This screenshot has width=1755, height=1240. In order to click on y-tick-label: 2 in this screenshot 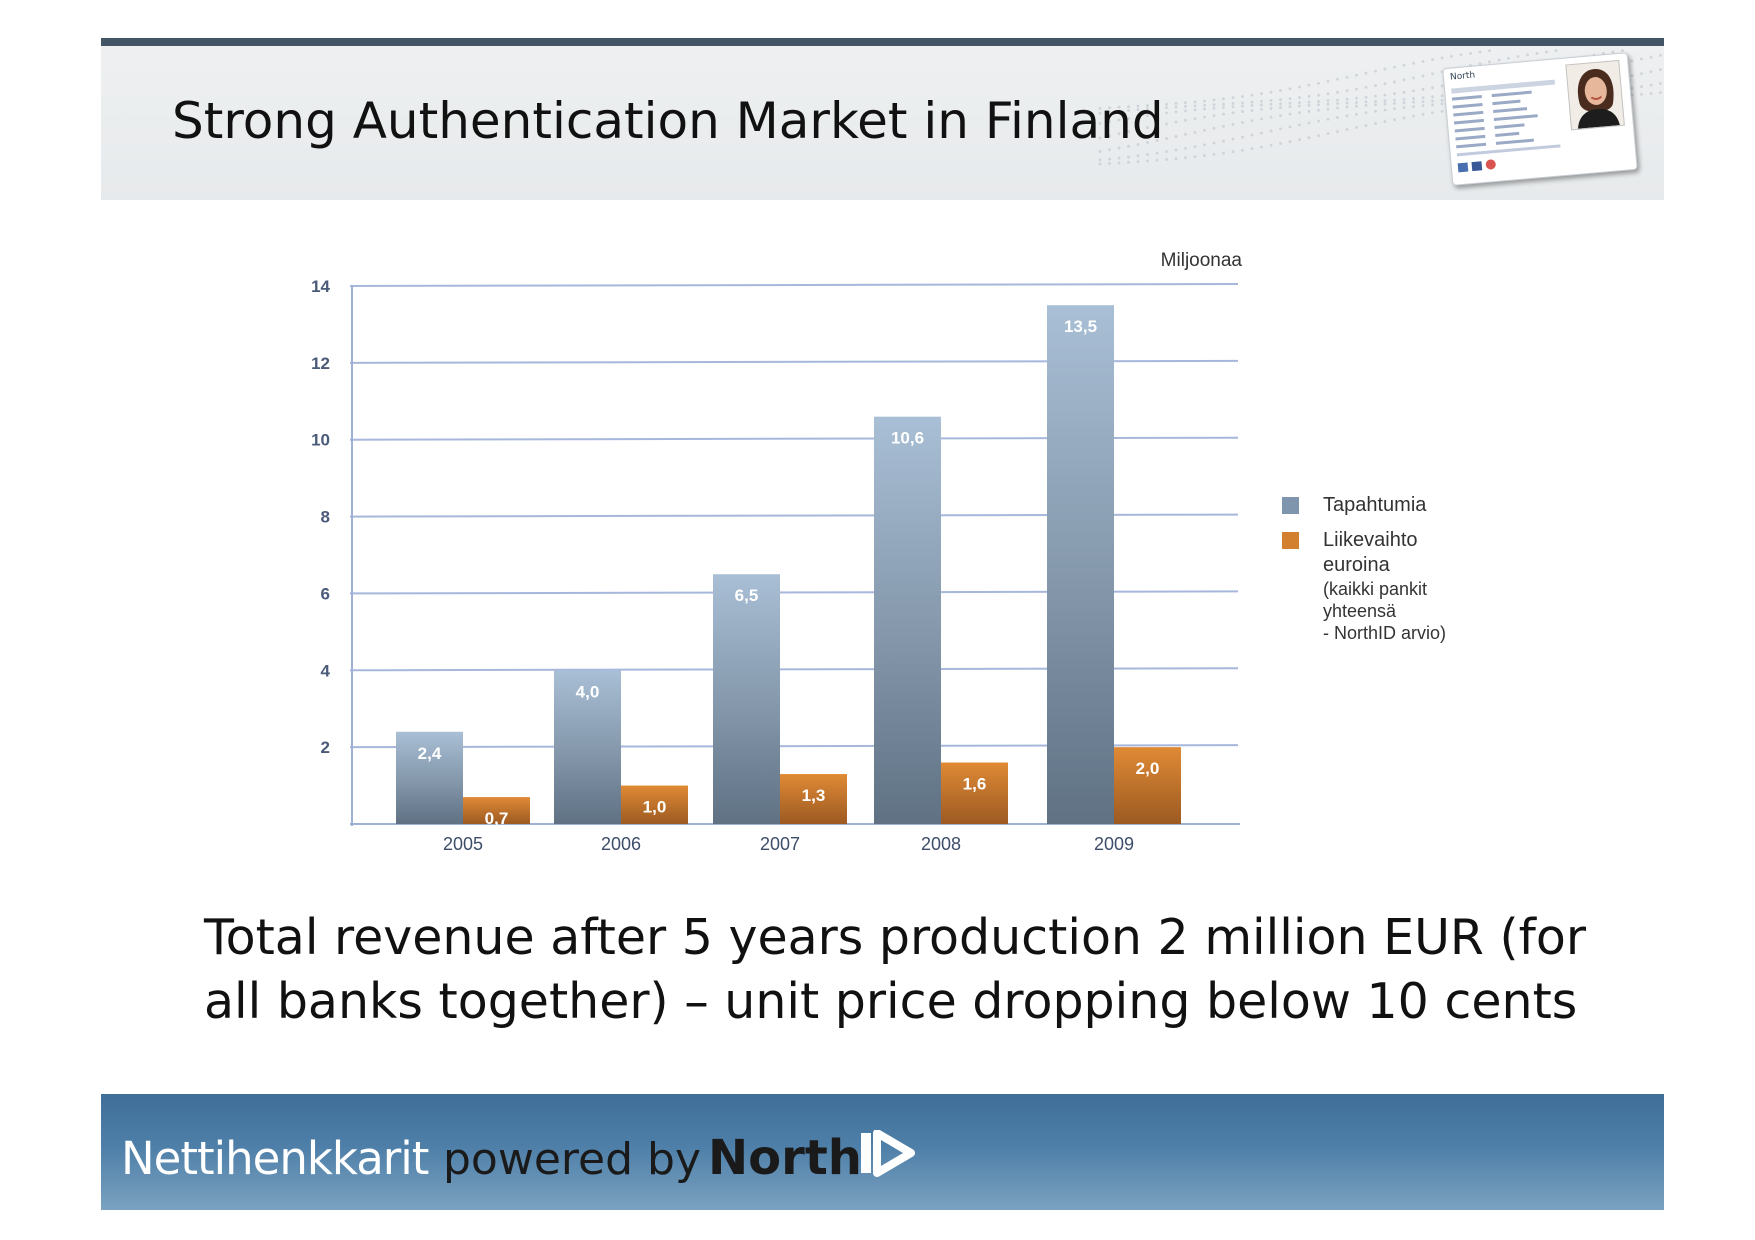, I will do `click(325, 747)`.